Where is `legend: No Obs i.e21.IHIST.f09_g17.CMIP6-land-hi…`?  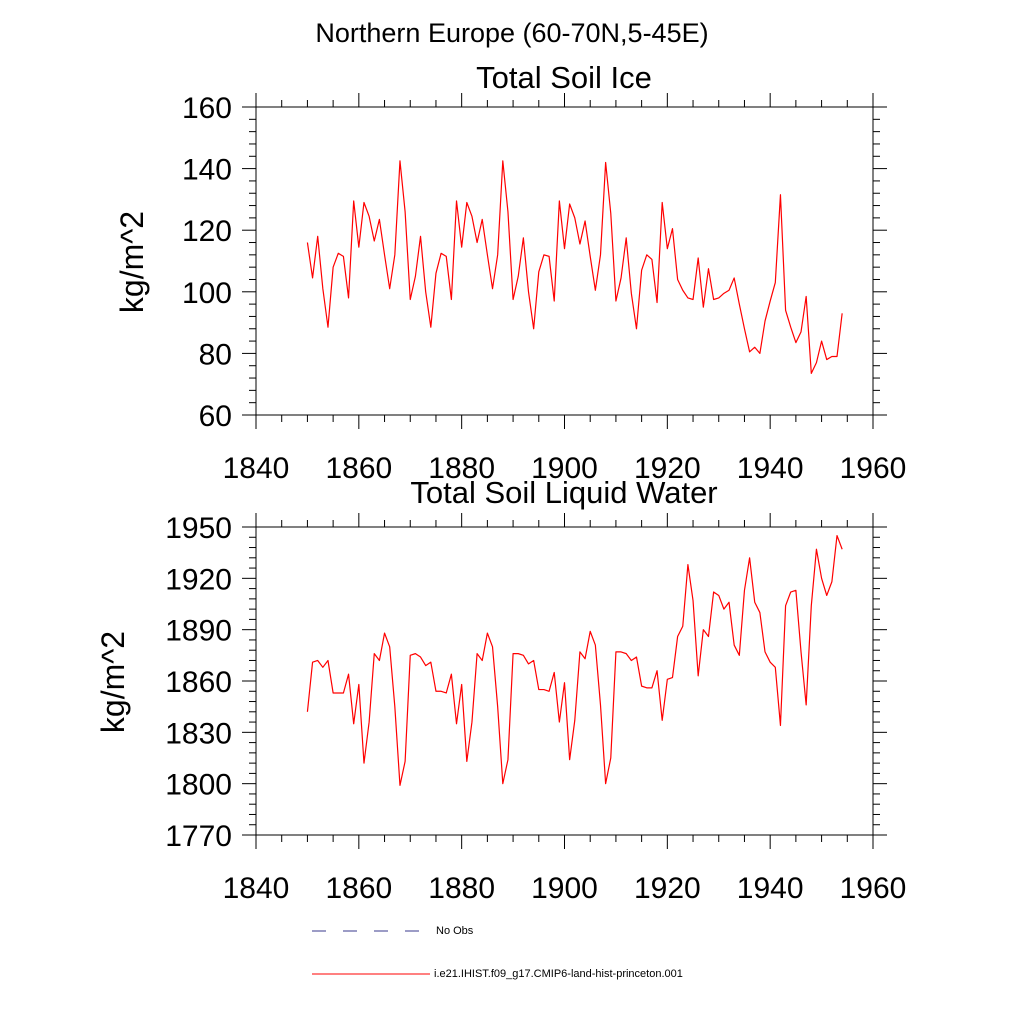
legend: No Obs i.e21.IHIST.f09_g17.CMIP6-land-hi… is located at coordinates (497, 952).